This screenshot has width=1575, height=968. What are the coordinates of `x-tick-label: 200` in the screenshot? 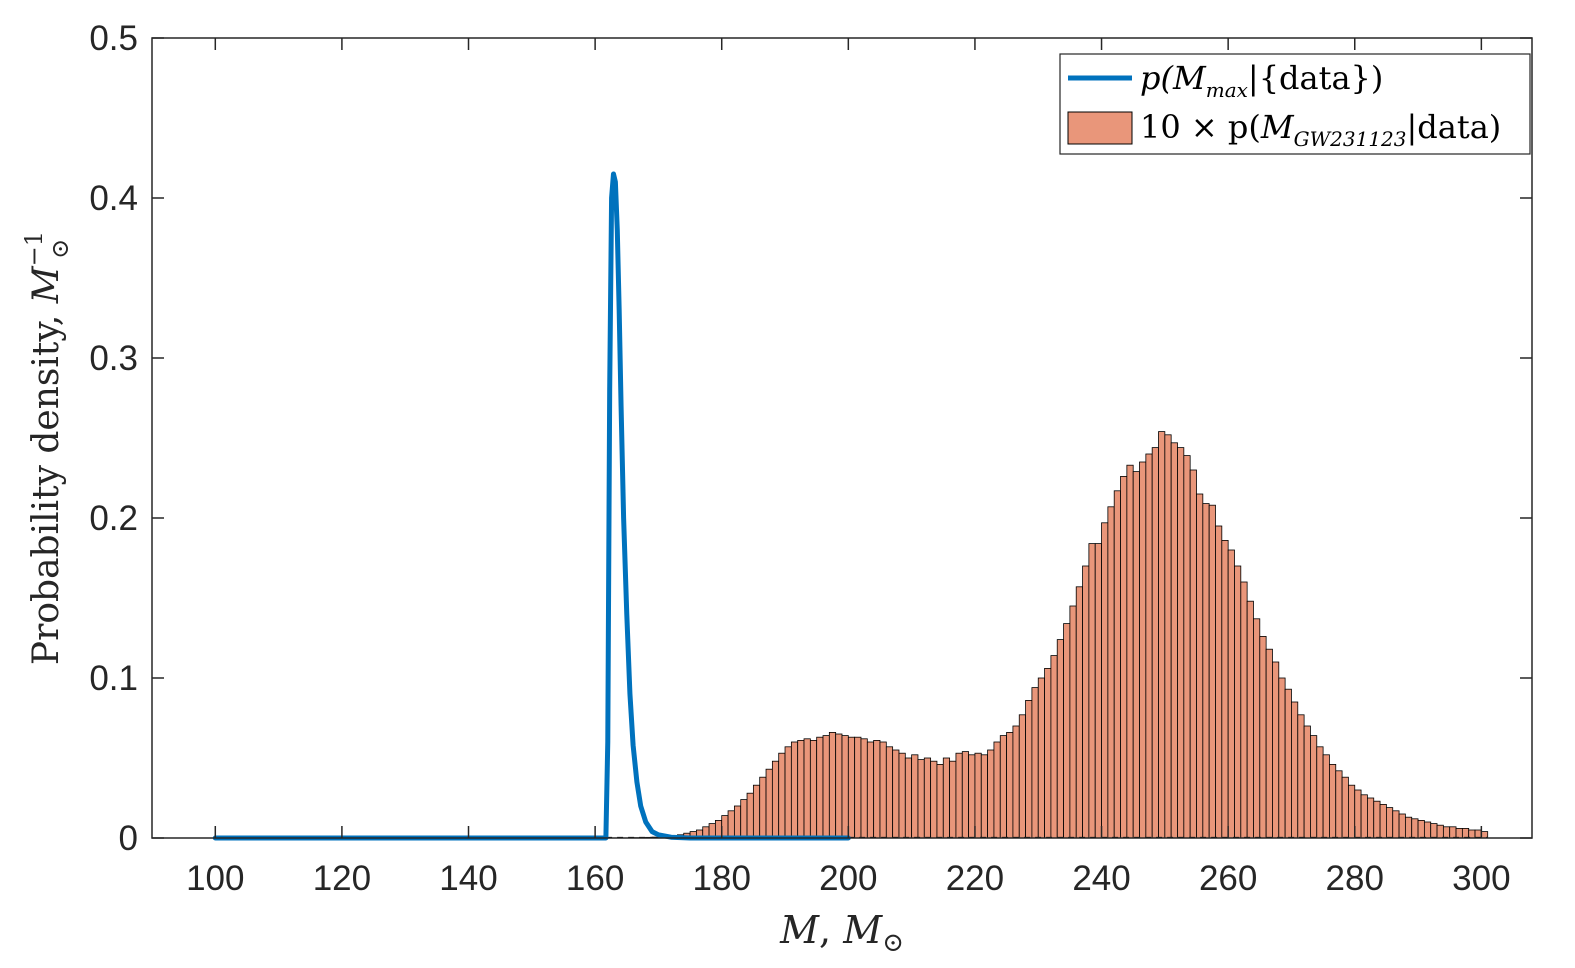 It's located at (848, 878).